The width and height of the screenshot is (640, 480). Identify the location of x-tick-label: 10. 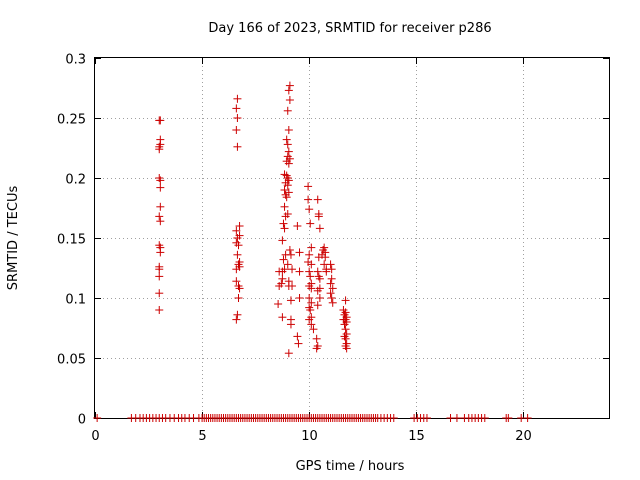
(309, 436).